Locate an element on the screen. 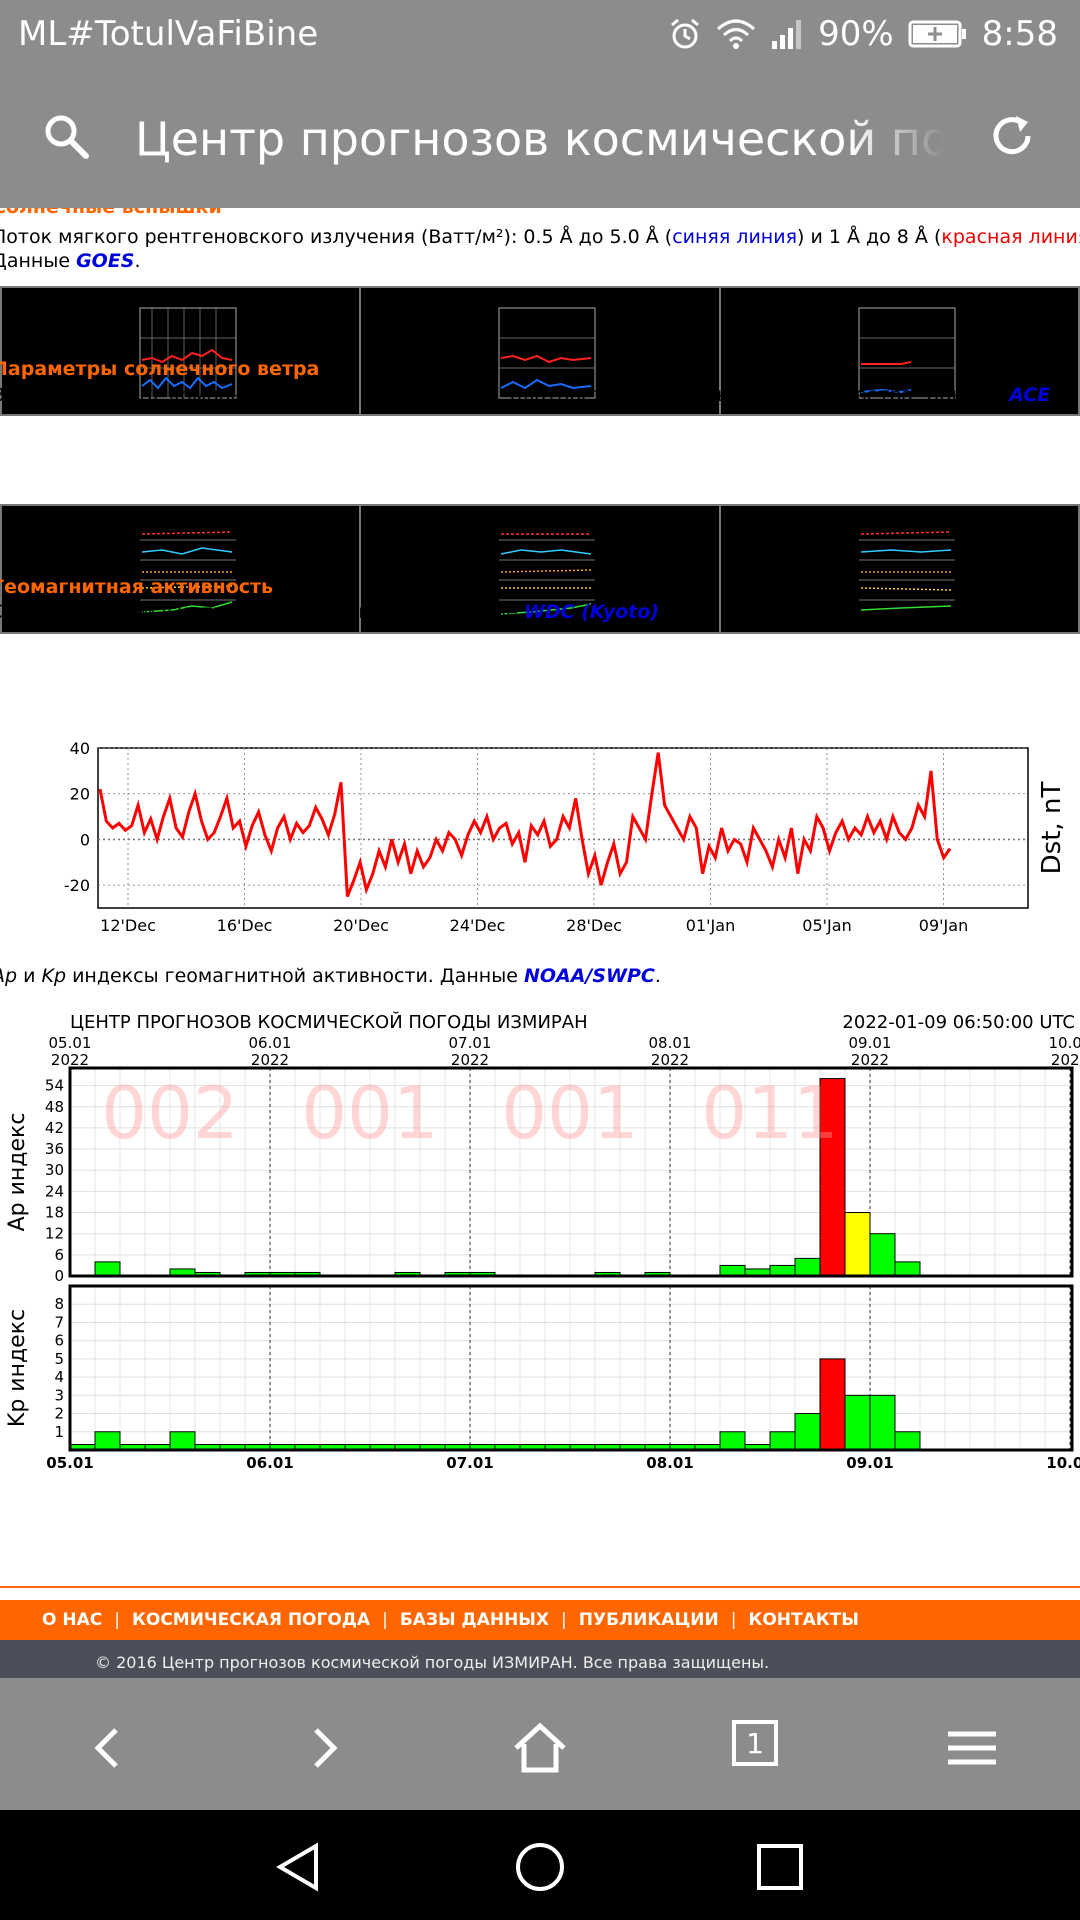  apkp-bottom-date-label: 05.01 is located at coordinates (69, 1463).